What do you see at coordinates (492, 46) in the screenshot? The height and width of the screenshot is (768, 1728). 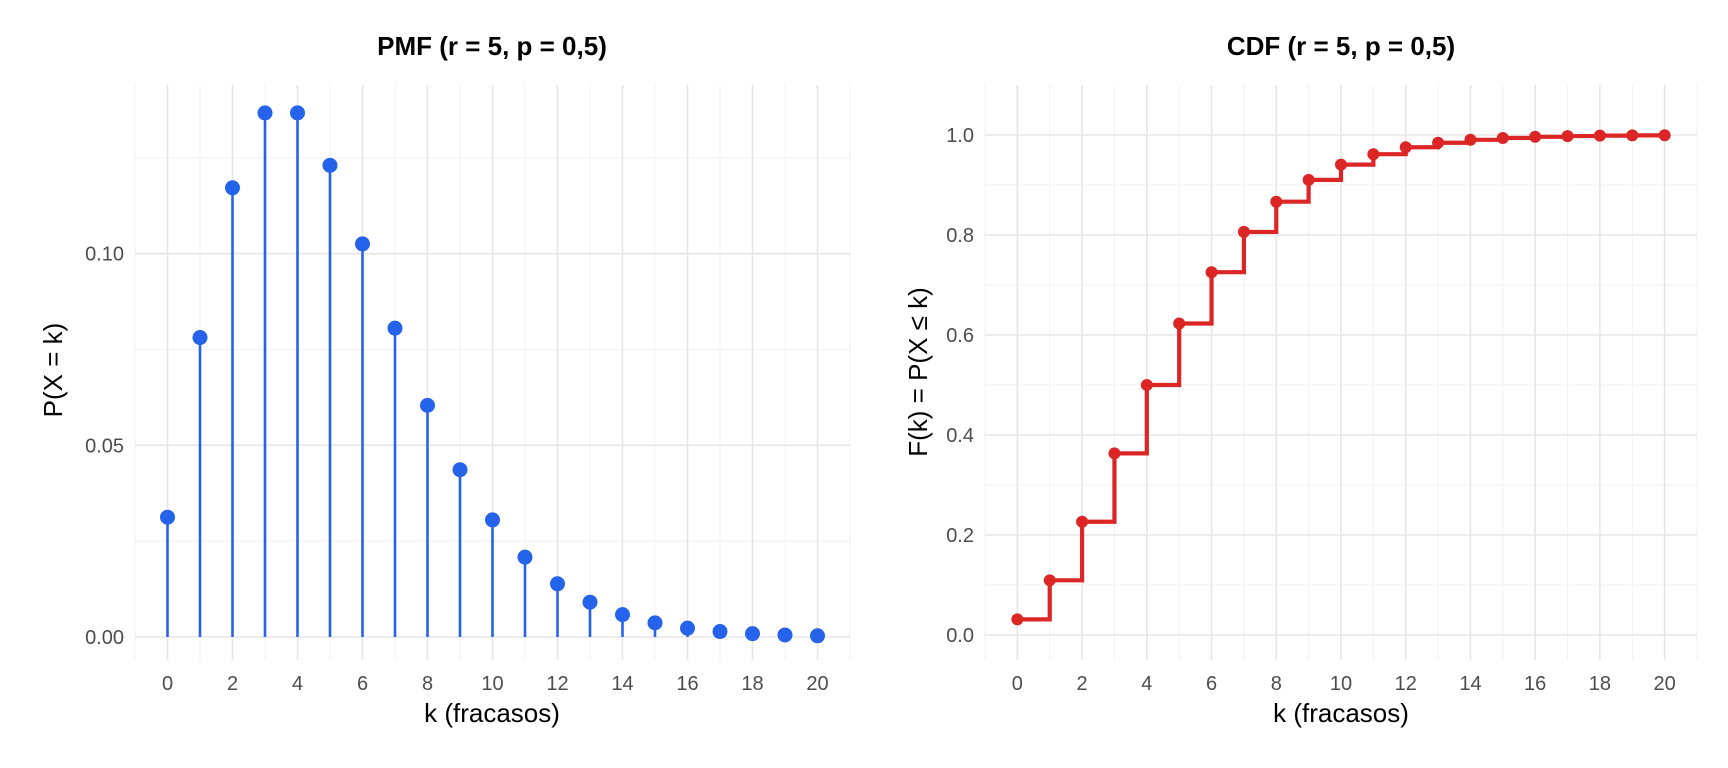 I see `pmf-chart-title: PMF (r = 5, p = 0,5)` at bounding box center [492, 46].